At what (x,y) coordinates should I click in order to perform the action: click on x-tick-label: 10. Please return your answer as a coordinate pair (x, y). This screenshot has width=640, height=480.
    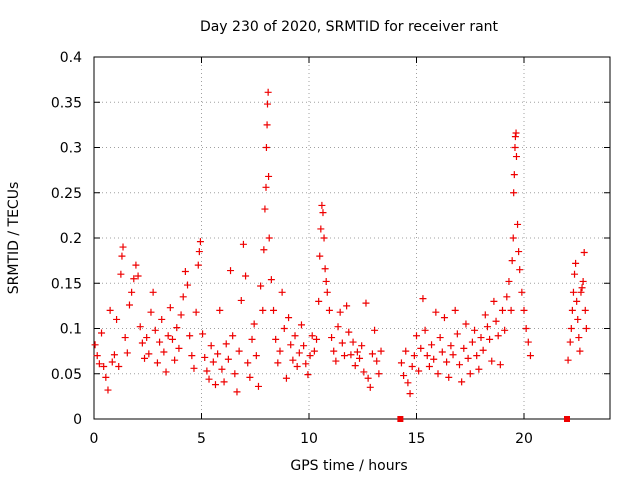
    Looking at the image, I should click on (309, 439).